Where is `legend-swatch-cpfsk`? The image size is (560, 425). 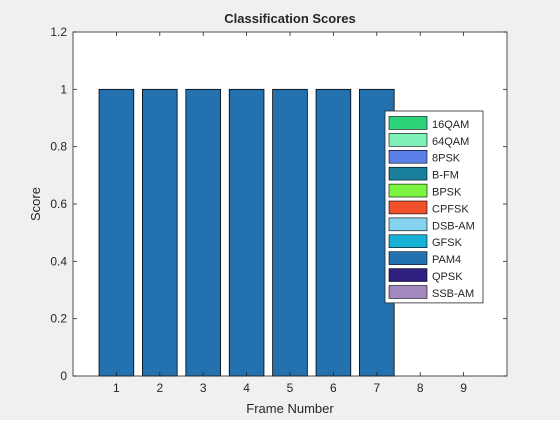 legend-swatch-cpfsk is located at coordinates (408, 207).